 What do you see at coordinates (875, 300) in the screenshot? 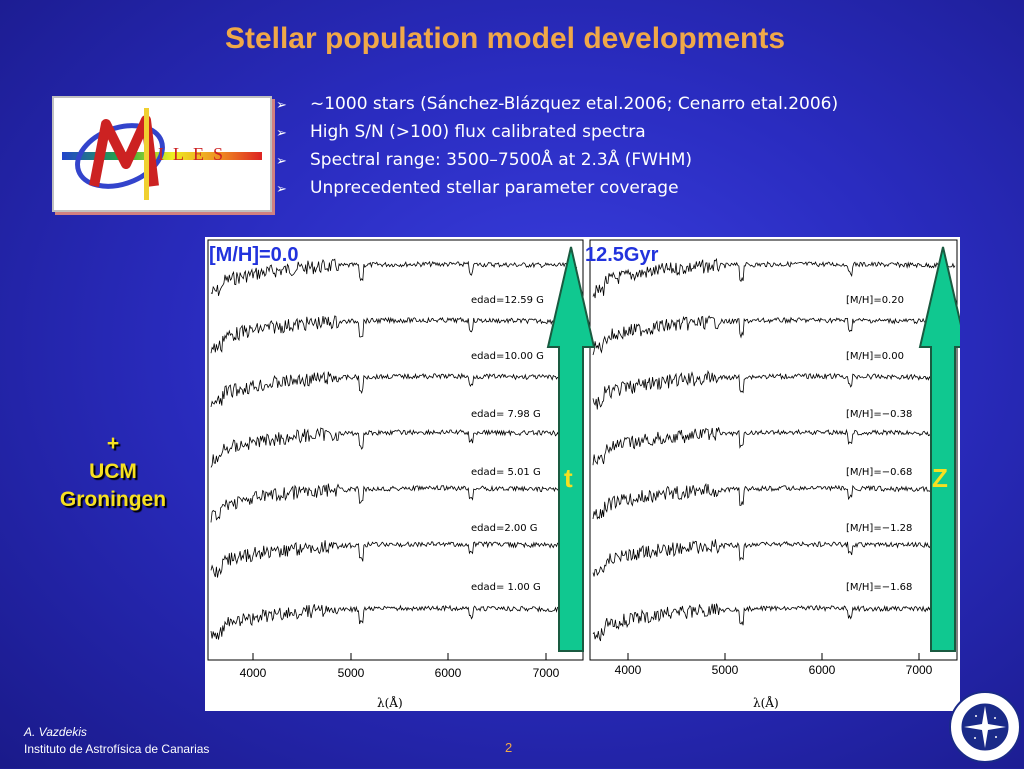
I see `metallicity-label: [M/H]=0.20` at bounding box center [875, 300].